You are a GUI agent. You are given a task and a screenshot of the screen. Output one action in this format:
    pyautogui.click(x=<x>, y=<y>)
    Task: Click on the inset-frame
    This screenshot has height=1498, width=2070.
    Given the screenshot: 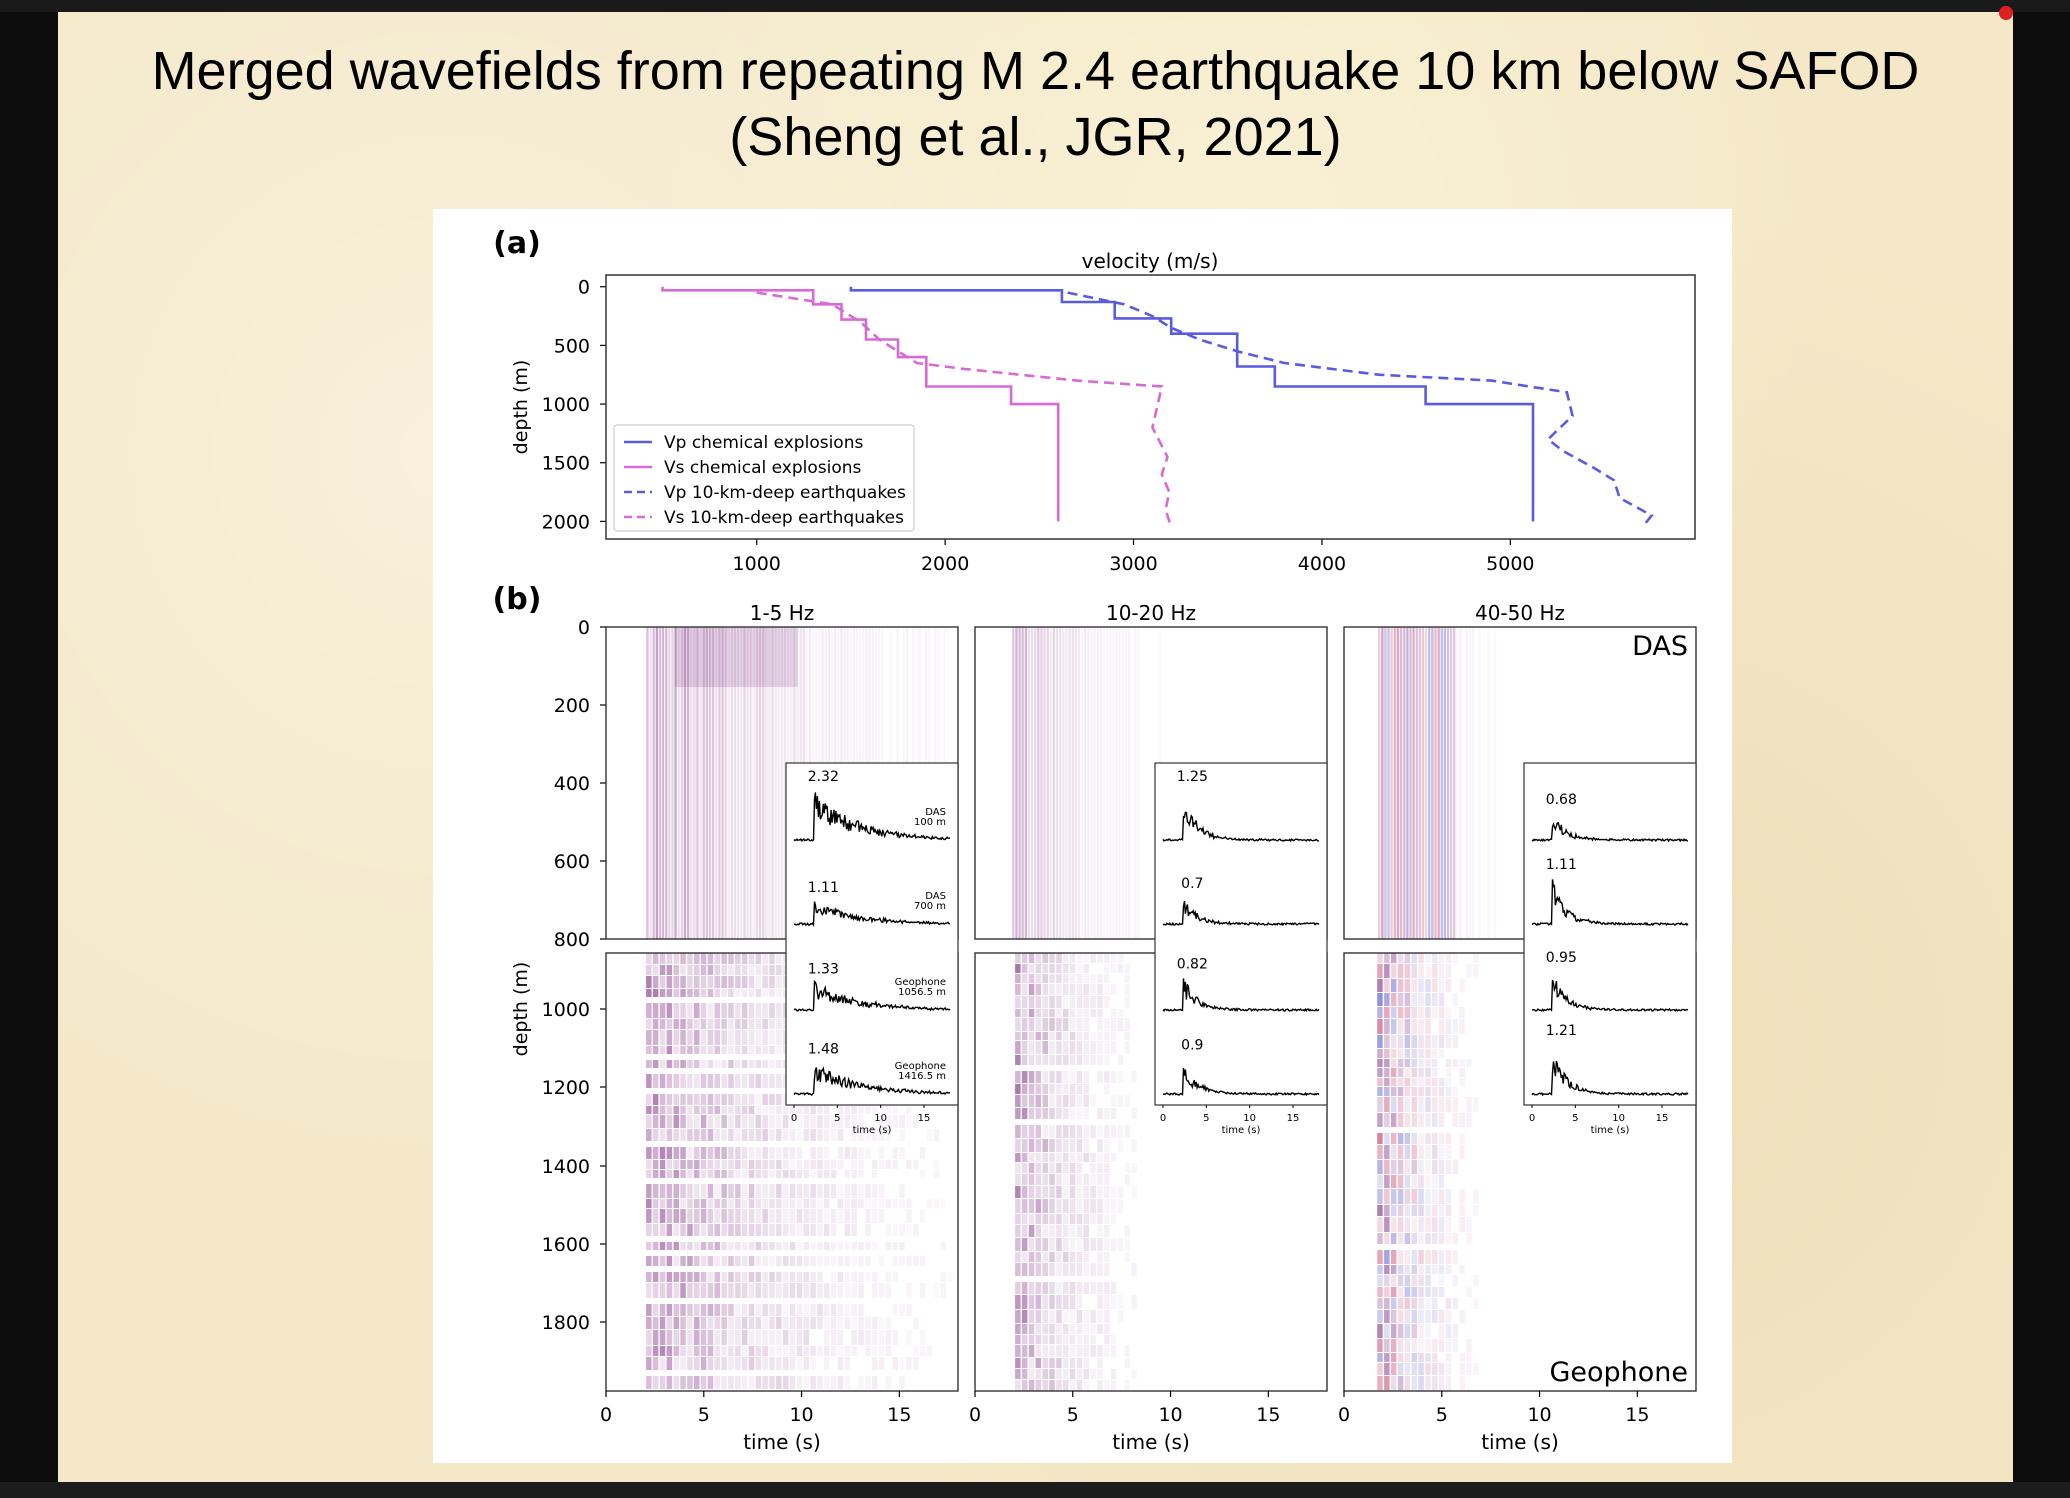 What is the action you would take?
    pyautogui.click(x=1610, y=934)
    